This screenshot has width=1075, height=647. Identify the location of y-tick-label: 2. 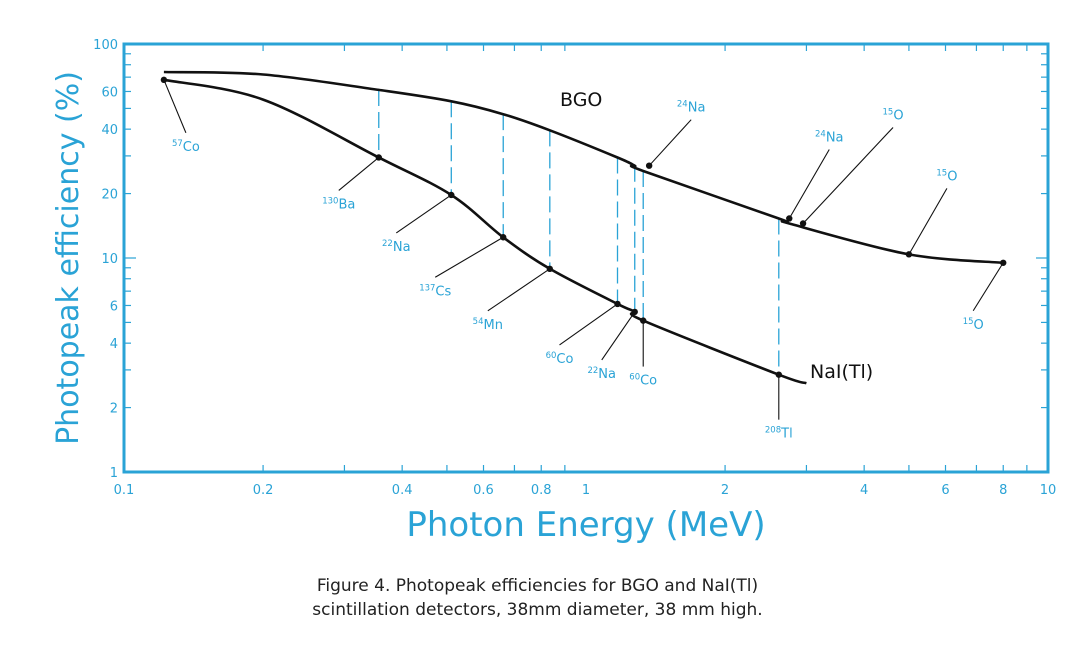
(114, 409).